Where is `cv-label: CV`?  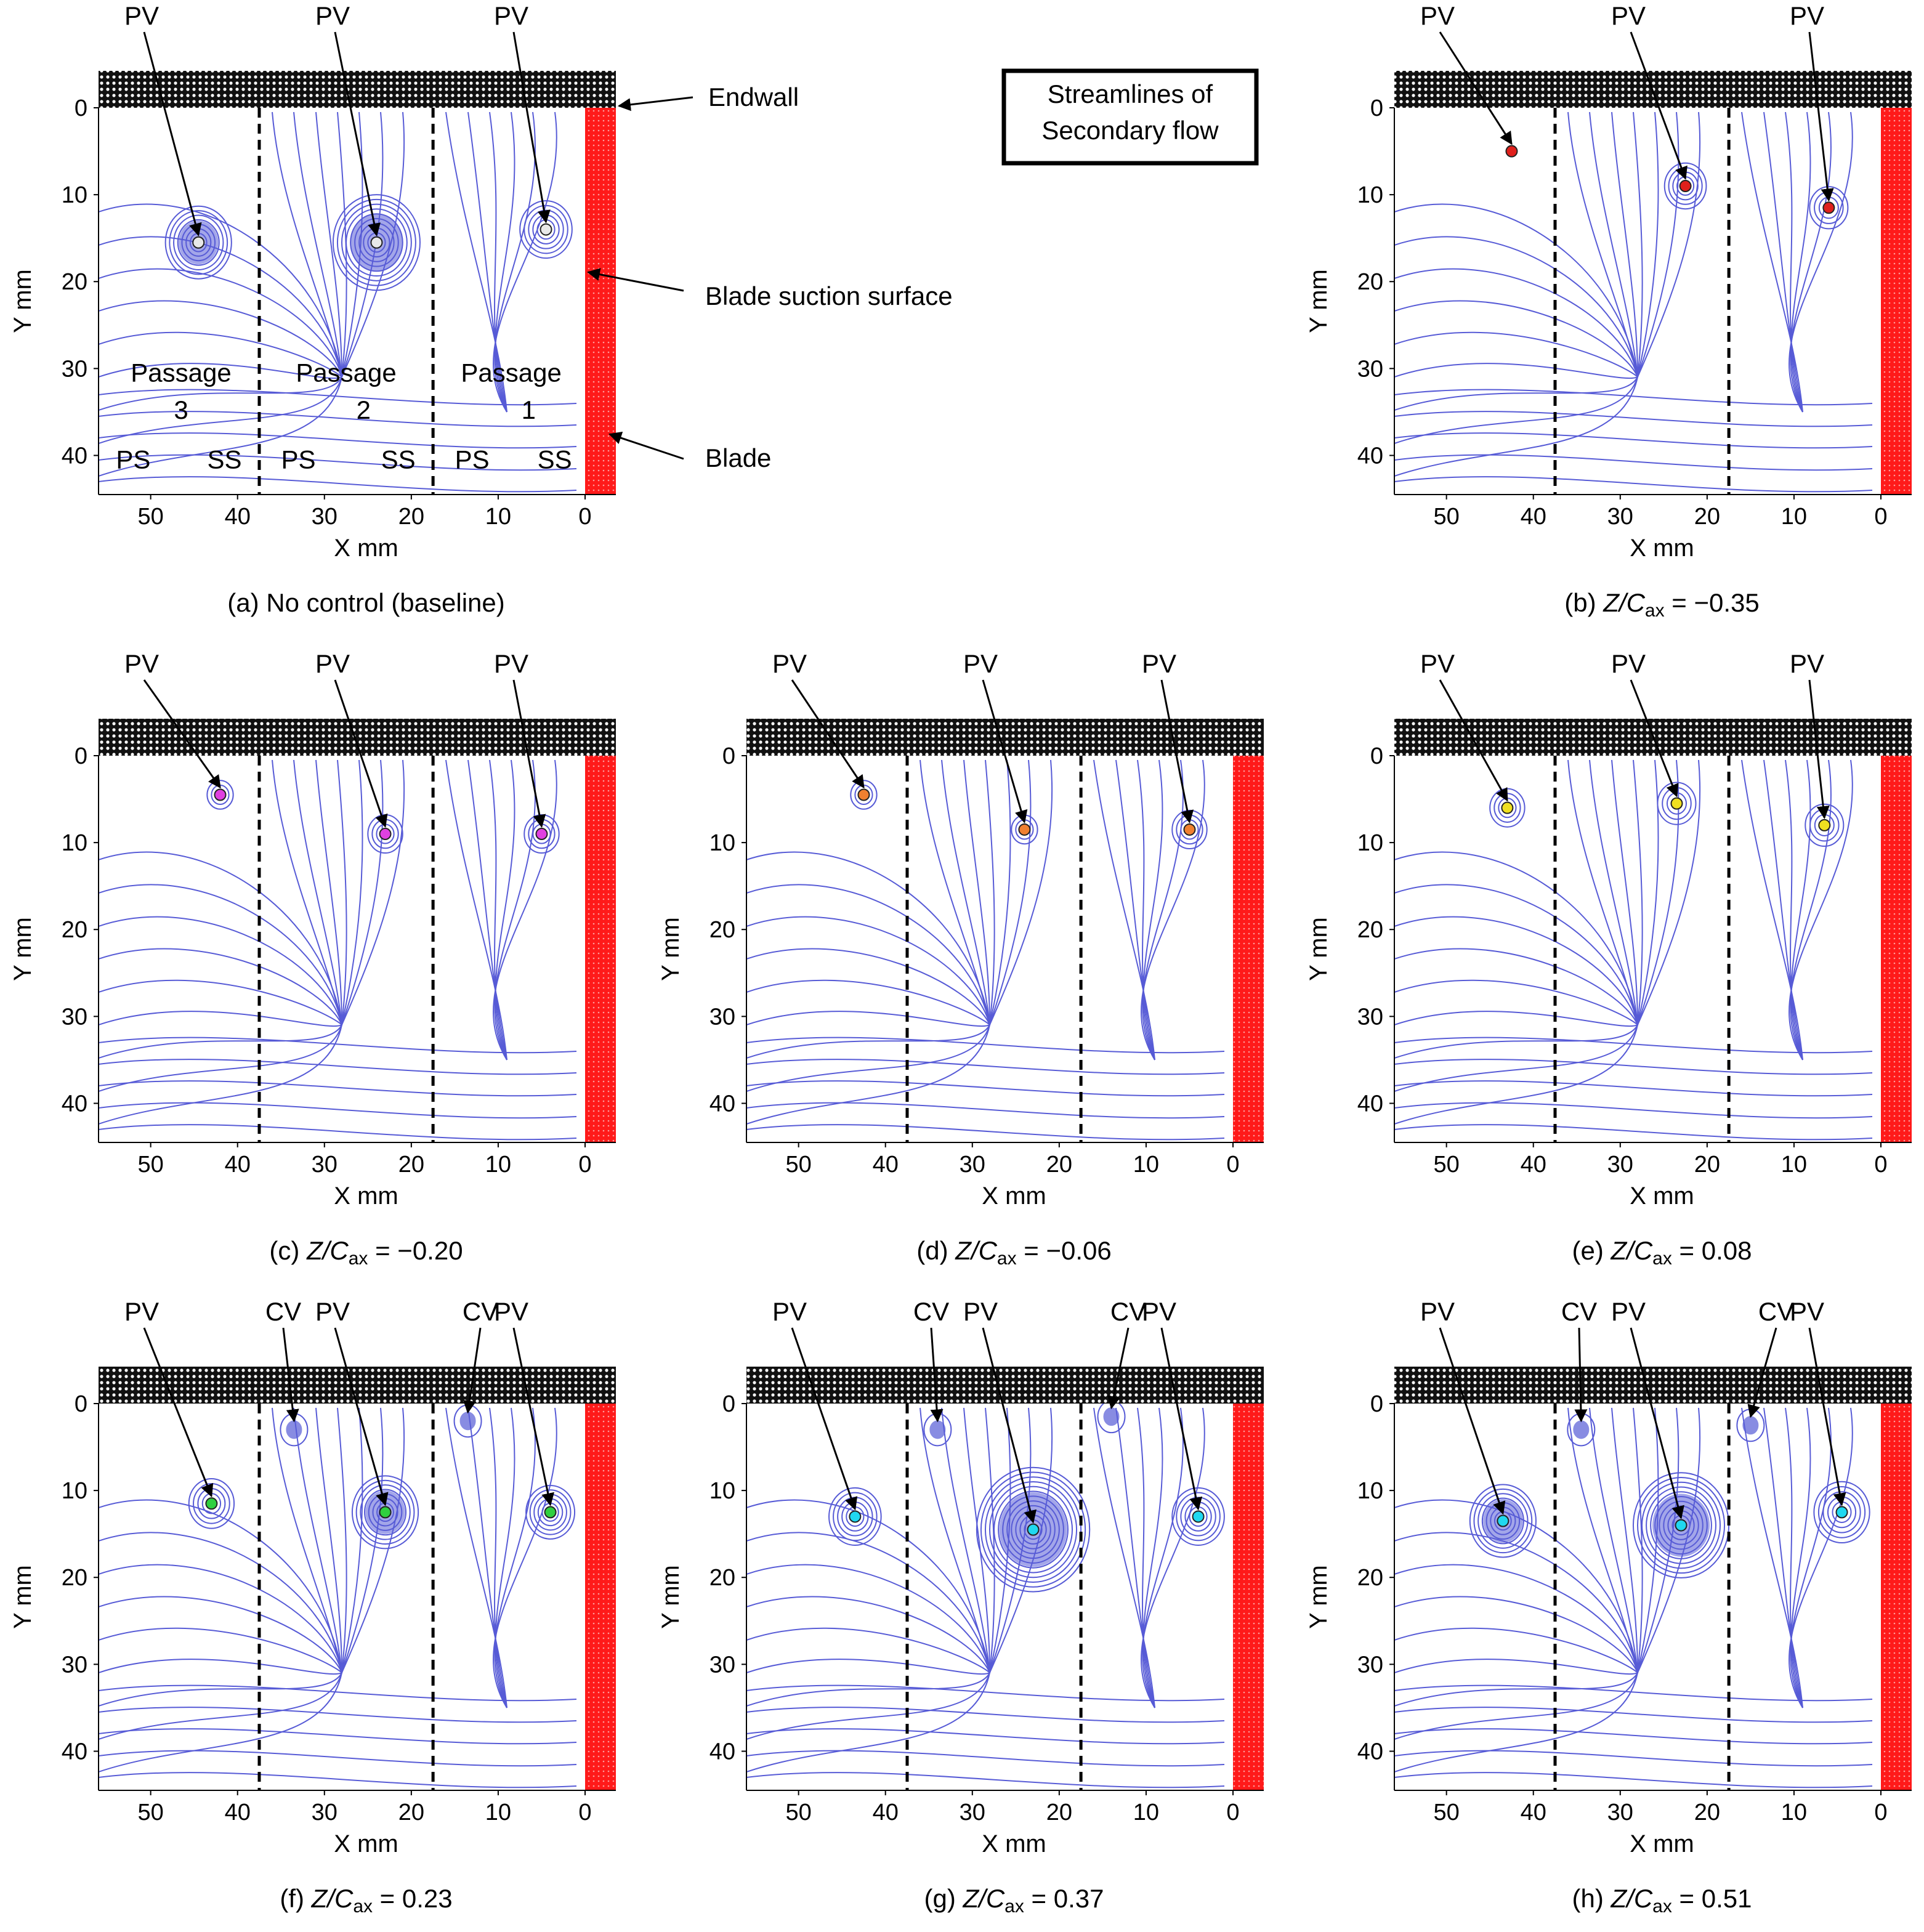 cv-label: CV is located at coordinates (1579, 1311).